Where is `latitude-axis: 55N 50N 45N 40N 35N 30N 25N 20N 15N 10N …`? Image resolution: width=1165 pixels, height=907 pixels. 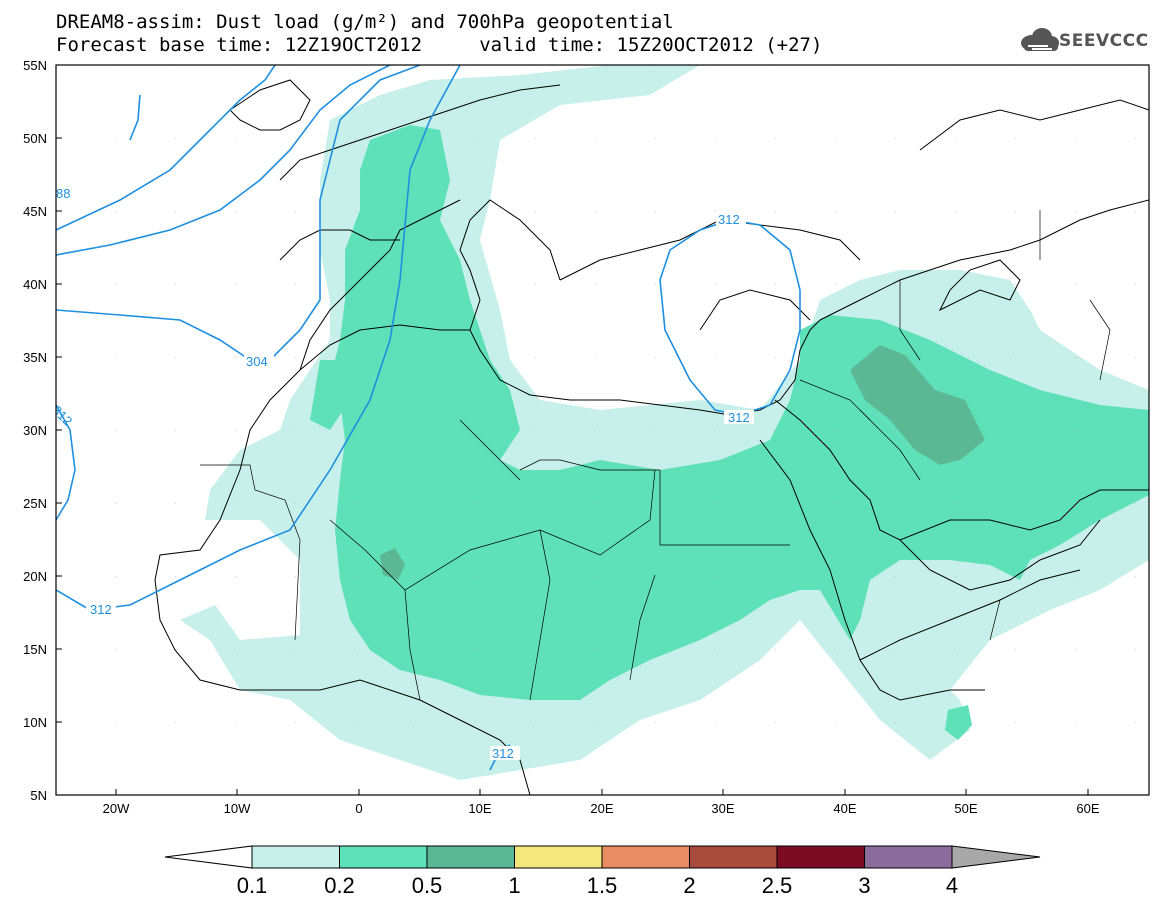
latitude-axis: 55N 50N 45N 40N 35N 30N 25N 20N 15N 10N … is located at coordinates (42, 430).